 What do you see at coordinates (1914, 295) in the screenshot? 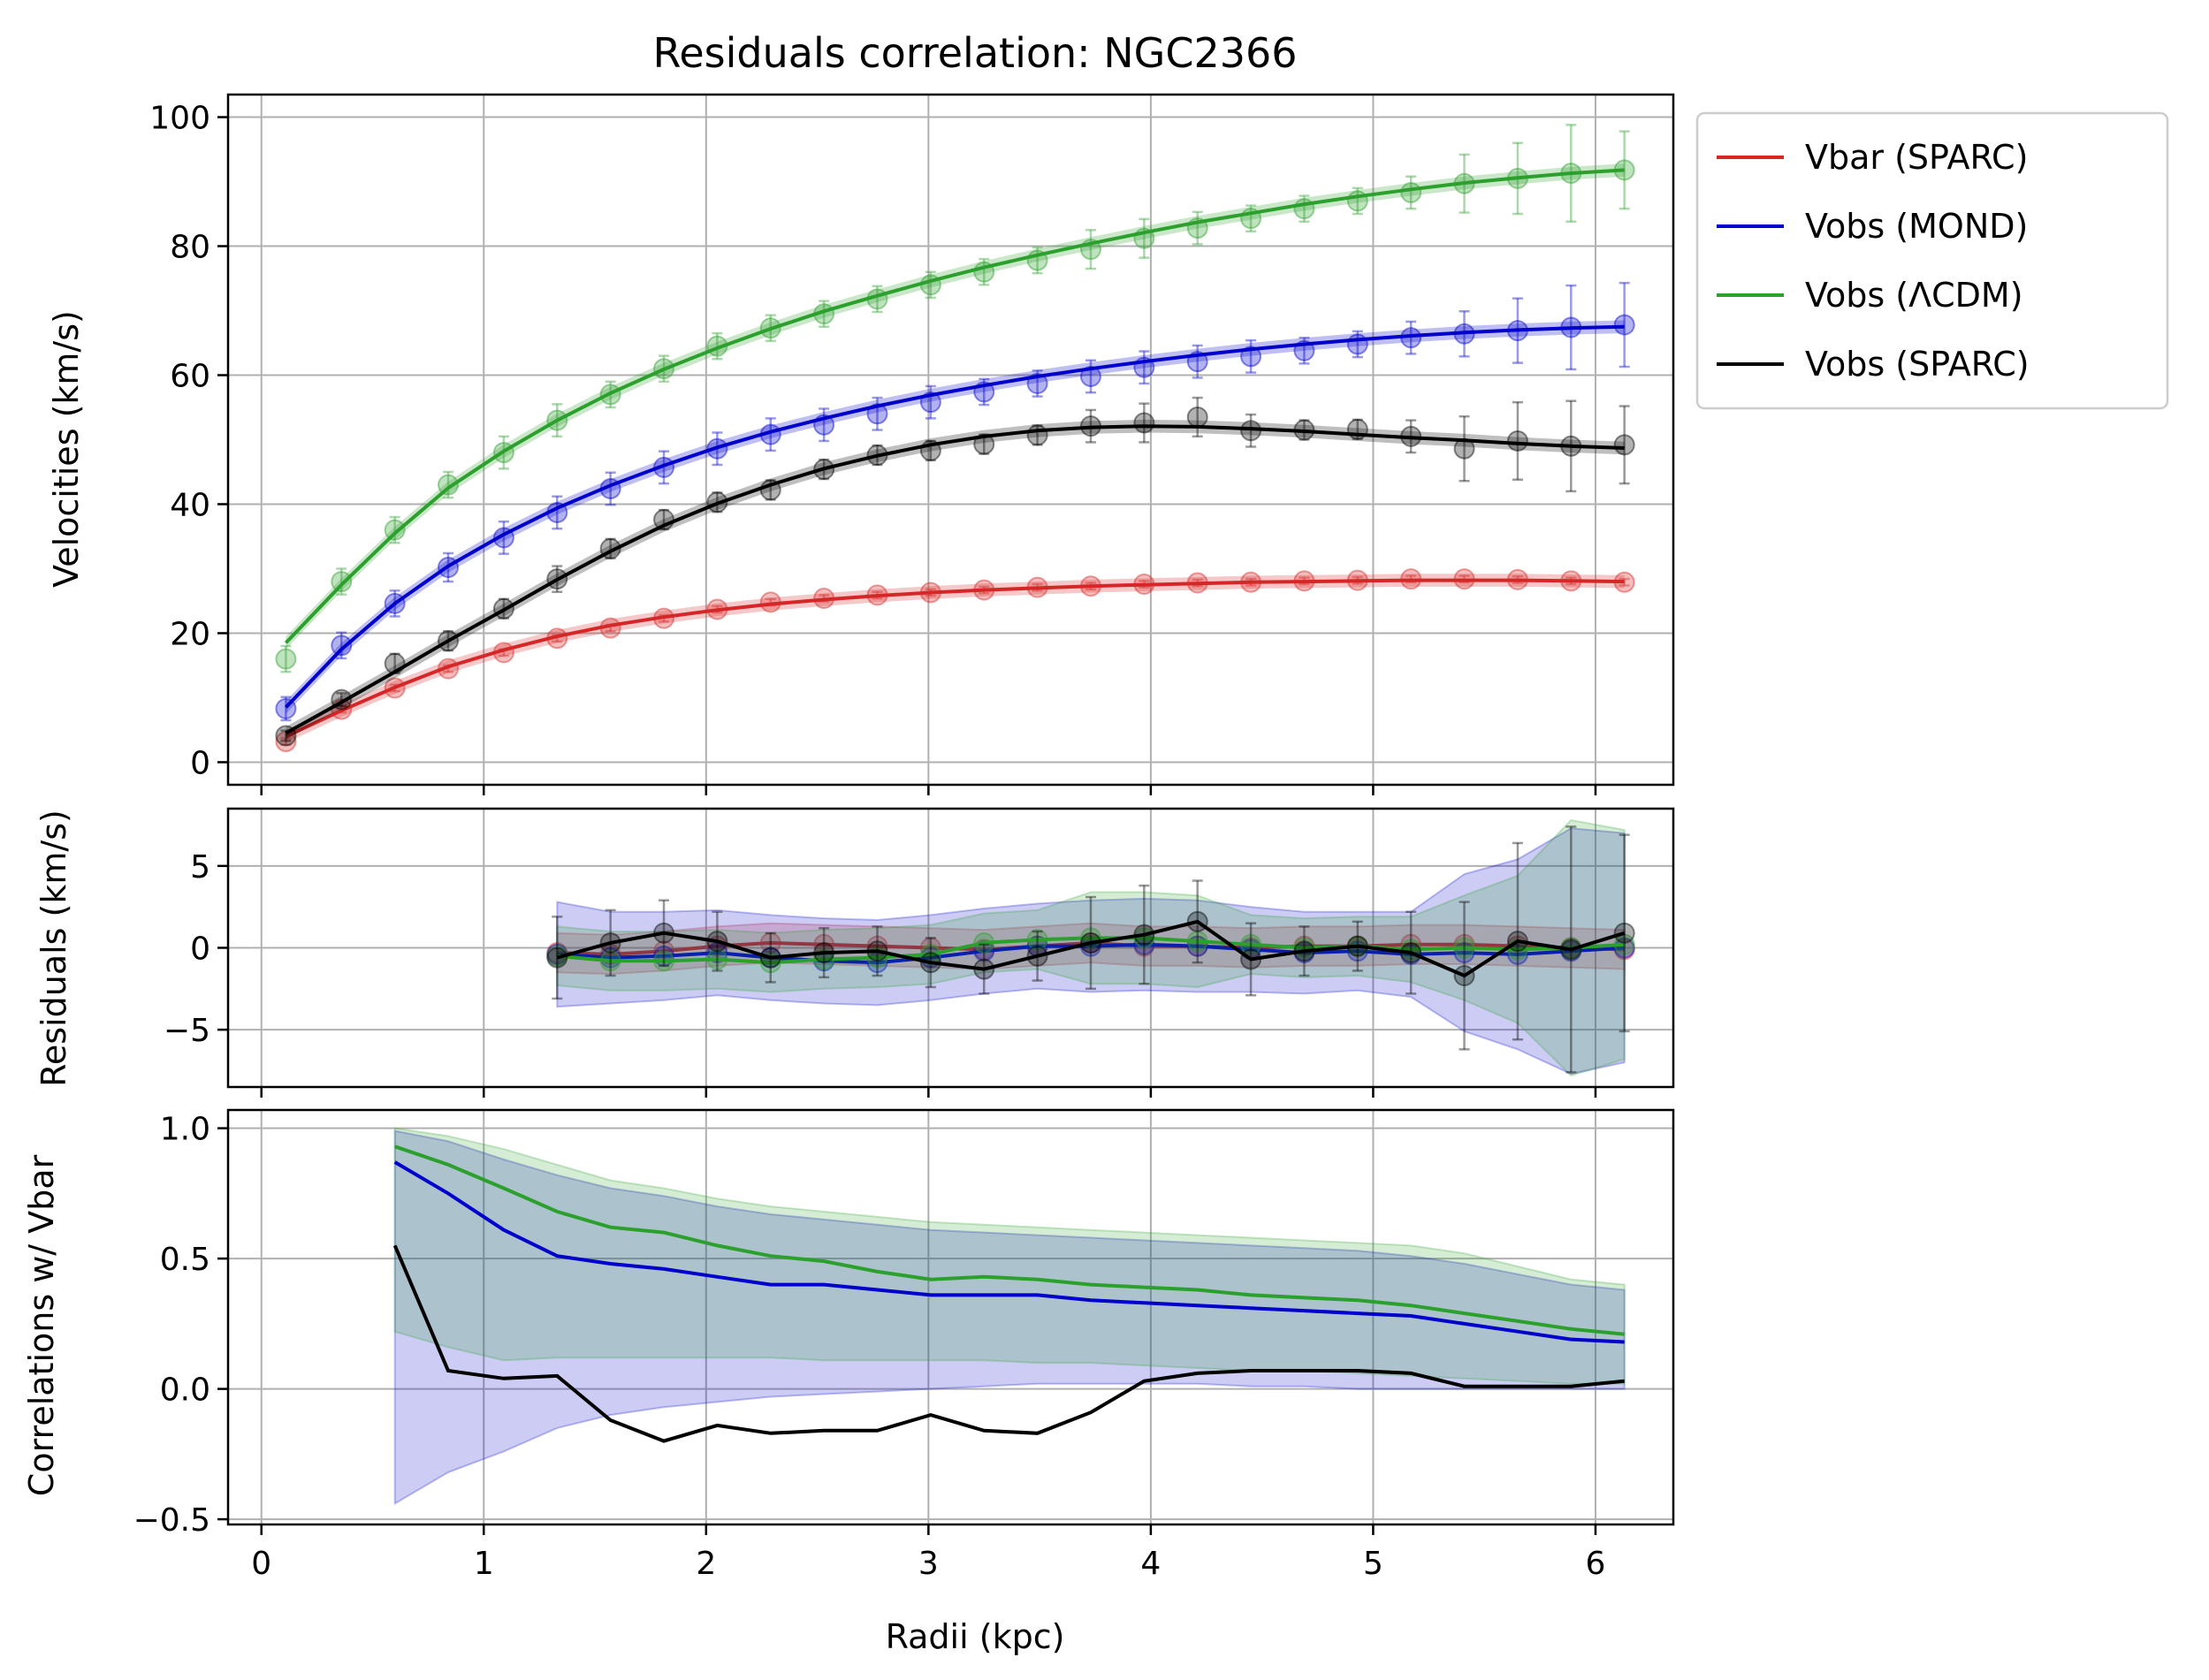
I see `legend-entry: Vobs (ΛCDM)` at bounding box center [1914, 295].